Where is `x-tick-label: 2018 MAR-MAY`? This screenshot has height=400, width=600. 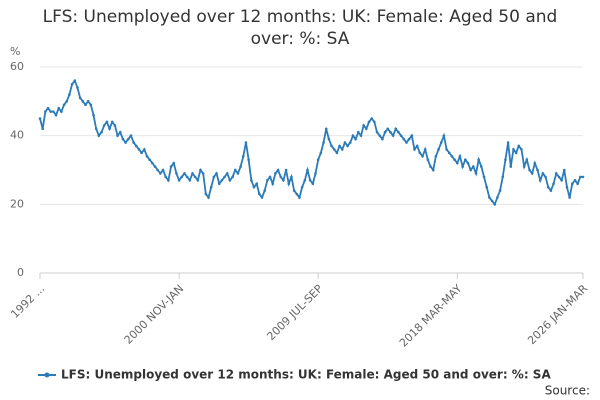 x-tick-label: 2018 MAR-MAY is located at coordinates (431, 316).